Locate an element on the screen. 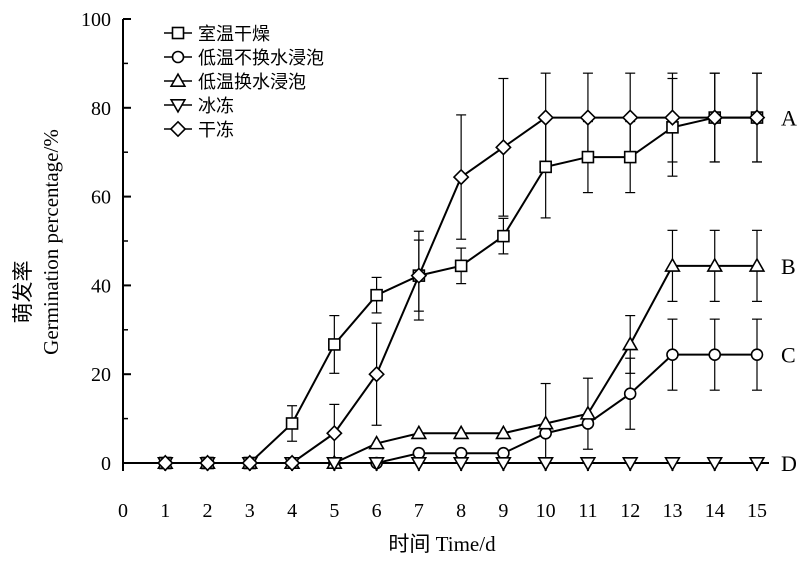 Image resolution: width=800 pixels, height=563 pixels. x-tick-label: 5 is located at coordinates (334, 511).